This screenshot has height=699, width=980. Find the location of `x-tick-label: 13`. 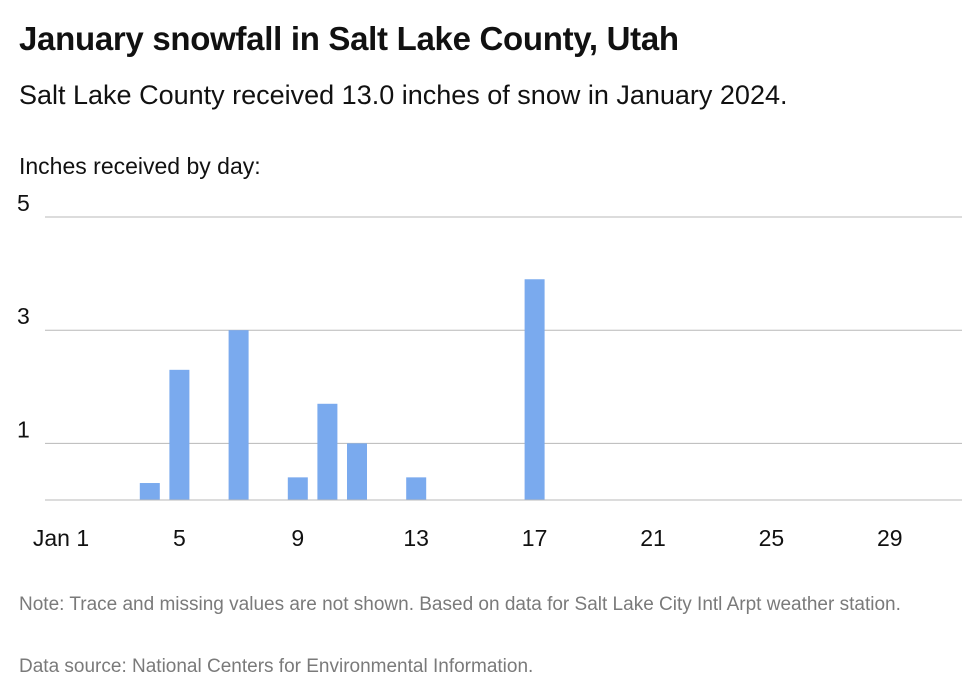

x-tick-label: 13 is located at coordinates (416, 538).